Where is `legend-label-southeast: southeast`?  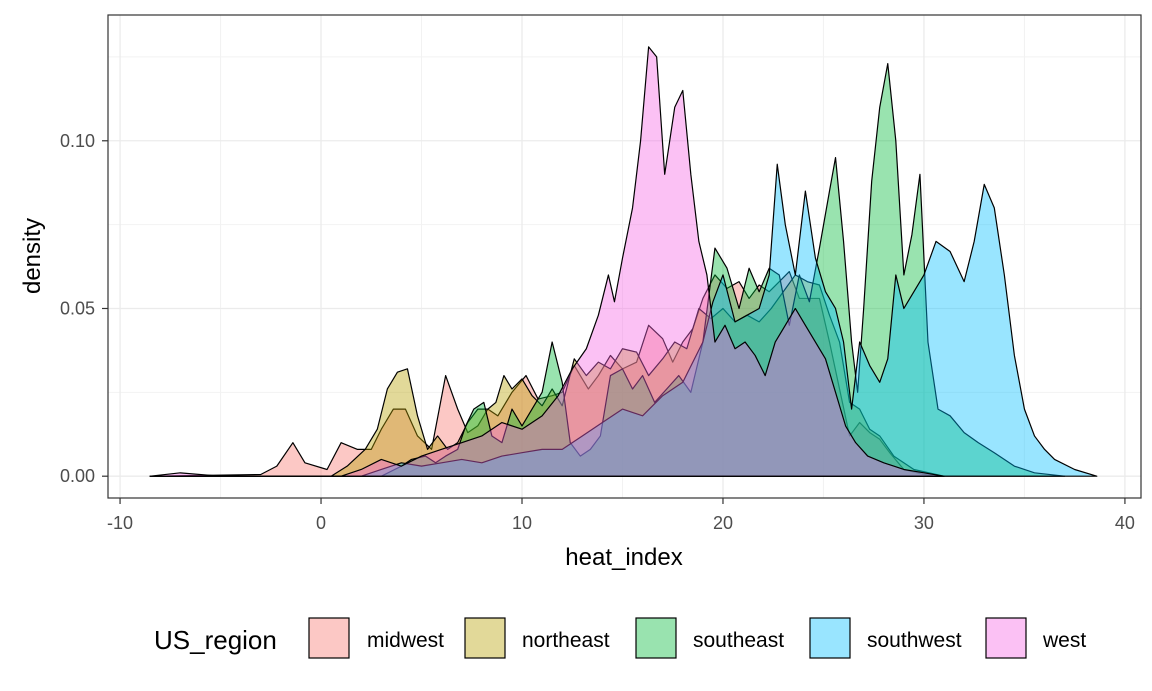 legend-label-southeast: southeast is located at coordinates (738, 640).